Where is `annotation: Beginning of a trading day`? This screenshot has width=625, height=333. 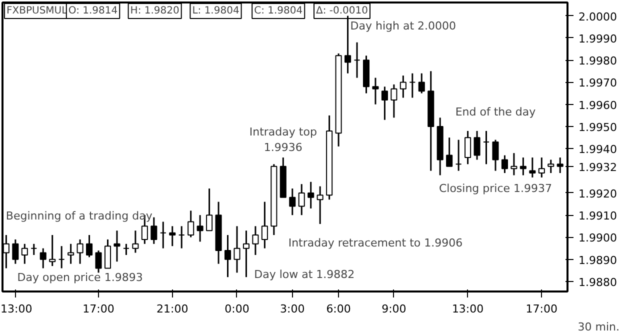 annotation: Beginning of a trading day is located at coordinates (79, 216).